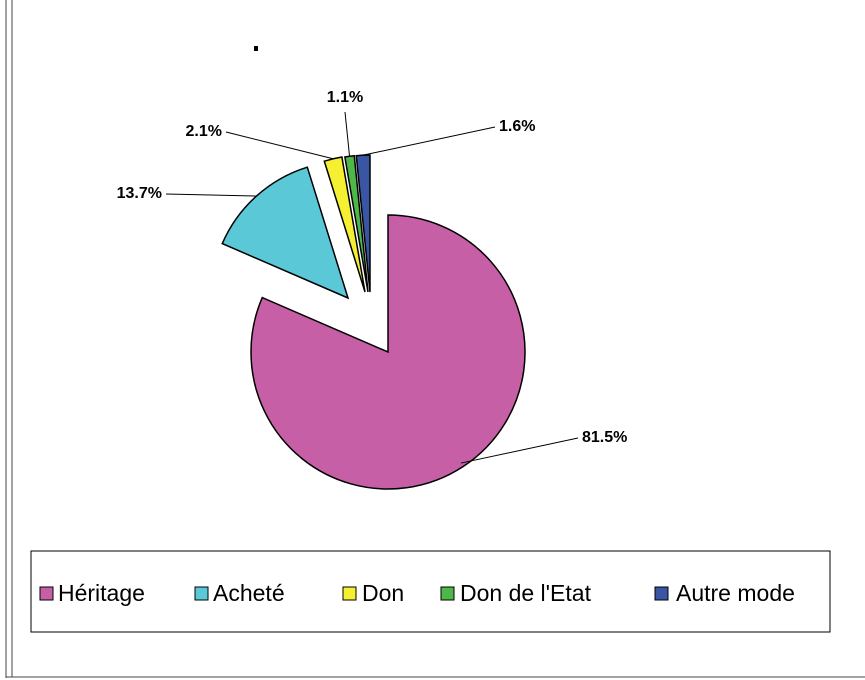 The height and width of the screenshot is (680, 865). I want to click on data-label: 1.6%, so click(517, 126).